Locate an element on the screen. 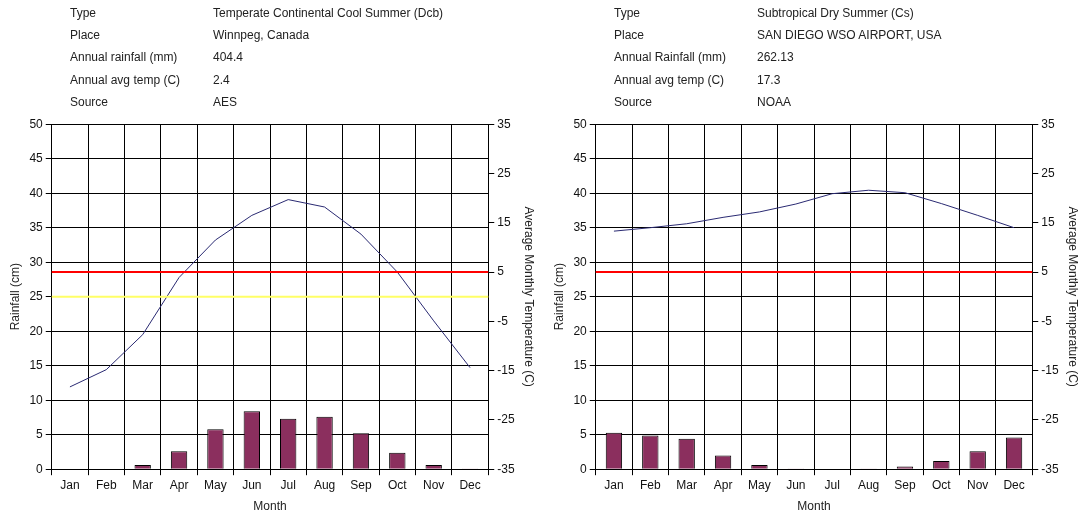 The width and height of the screenshot is (1088, 525). text: 17.3 is located at coordinates (769, 80).